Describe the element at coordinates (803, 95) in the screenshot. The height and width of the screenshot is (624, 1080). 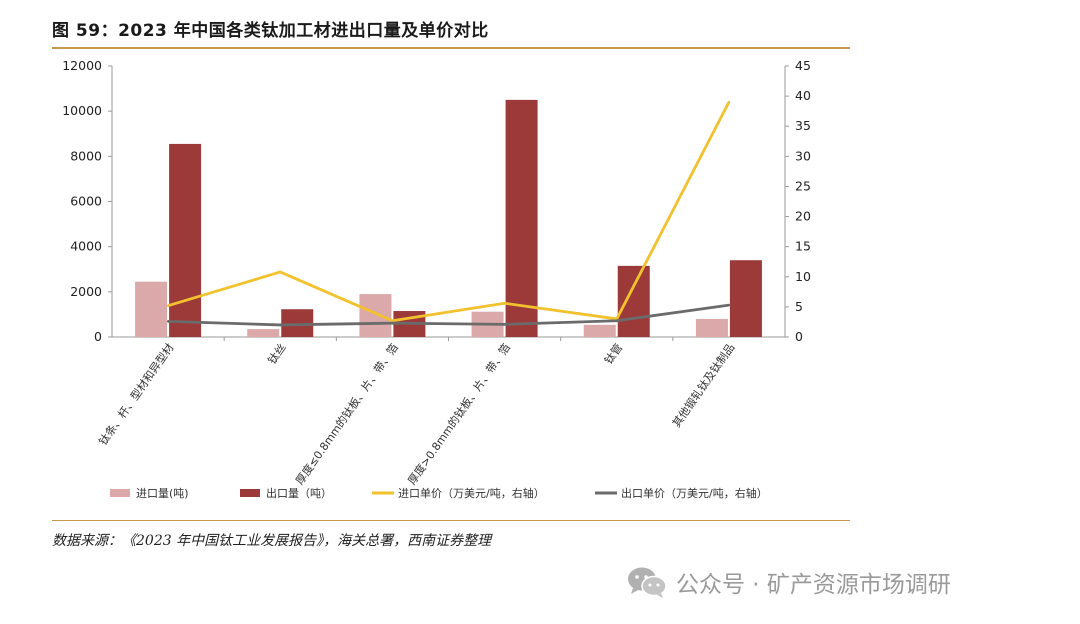
I see `right-tick-label: 40` at that location.